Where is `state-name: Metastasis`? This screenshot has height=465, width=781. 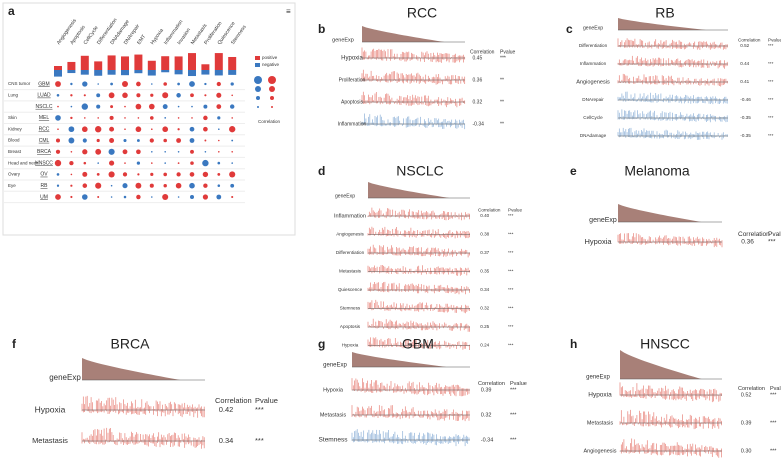 state-name: Metastasis is located at coordinates (600, 423).